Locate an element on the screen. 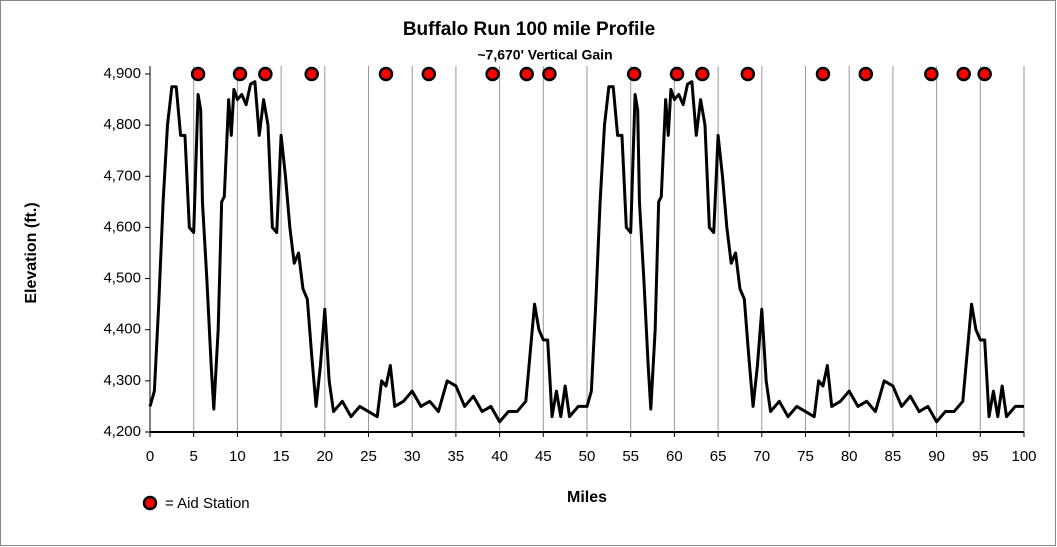 This screenshot has height=547, width=1057. x-tick-label: 100 is located at coordinates (1023, 456).